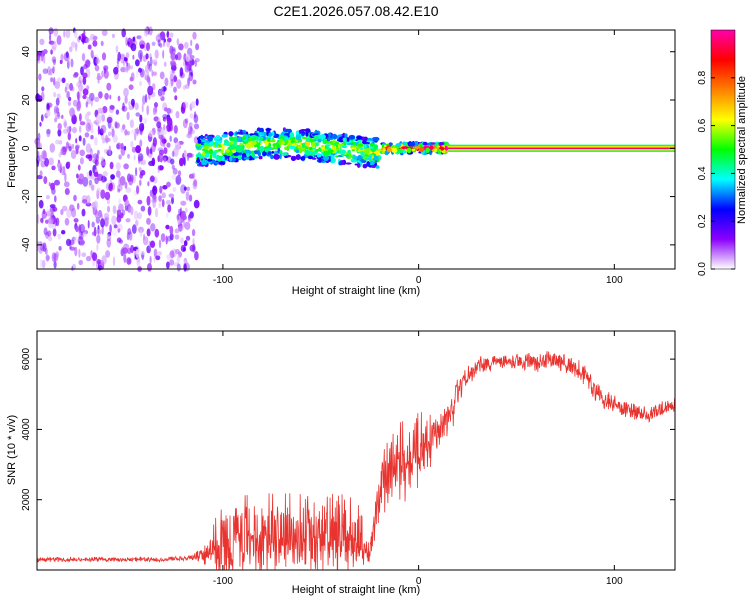  What do you see at coordinates (702, 269) in the screenshot?
I see `colorbar-tick-label: 0.0` at bounding box center [702, 269].